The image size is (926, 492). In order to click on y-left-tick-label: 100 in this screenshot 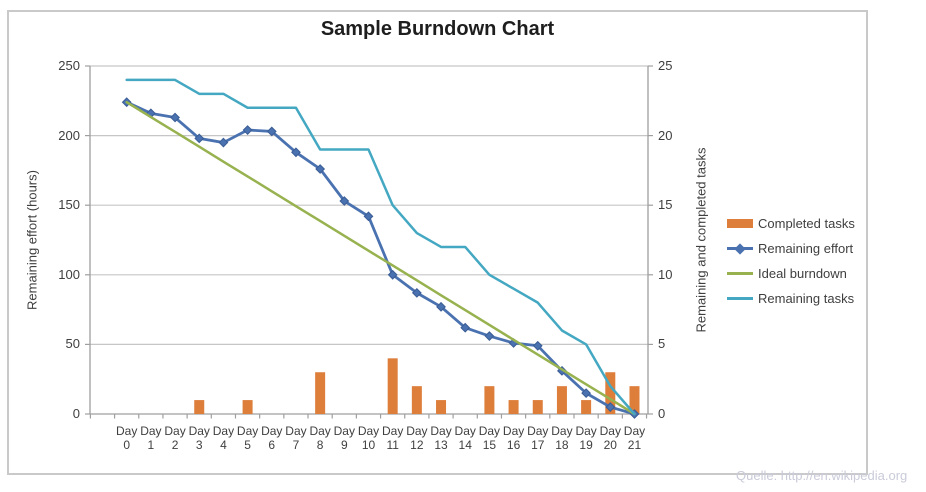, I will do `click(69, 274)`.